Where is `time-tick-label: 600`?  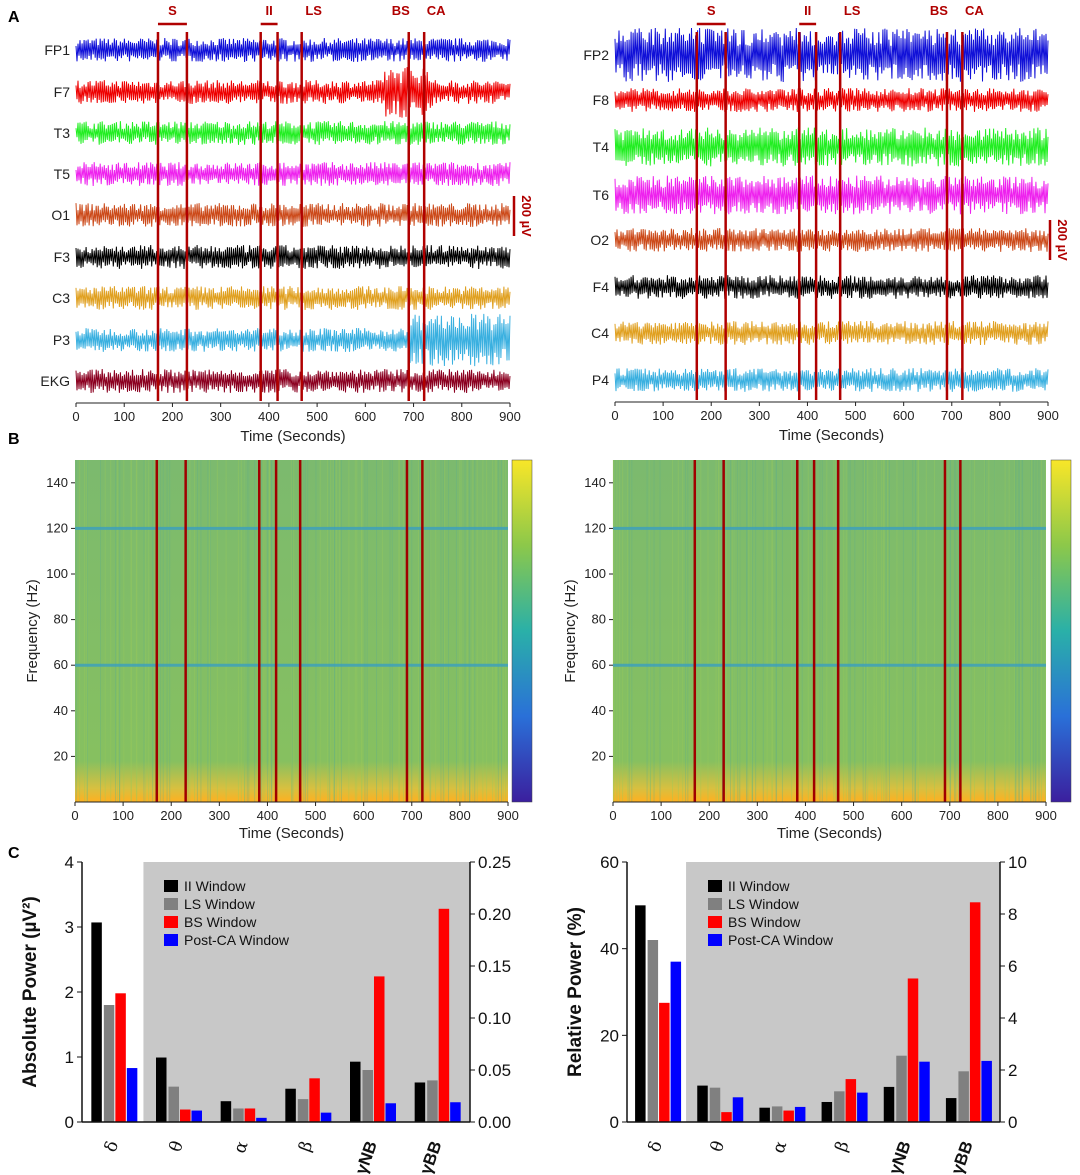 time-tick-label: 600 is located at coordinates (904, 415).